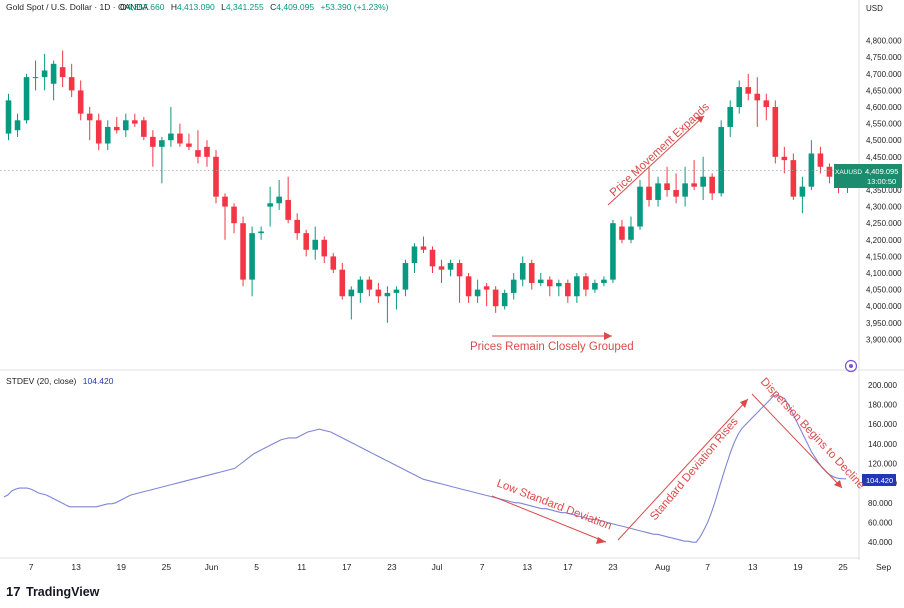 Image resolution: width=904 pixels, height=608 pixels. Describe the element at coordinates (174, 7) in the screenshot. I see `header-high-label: H` at that location.